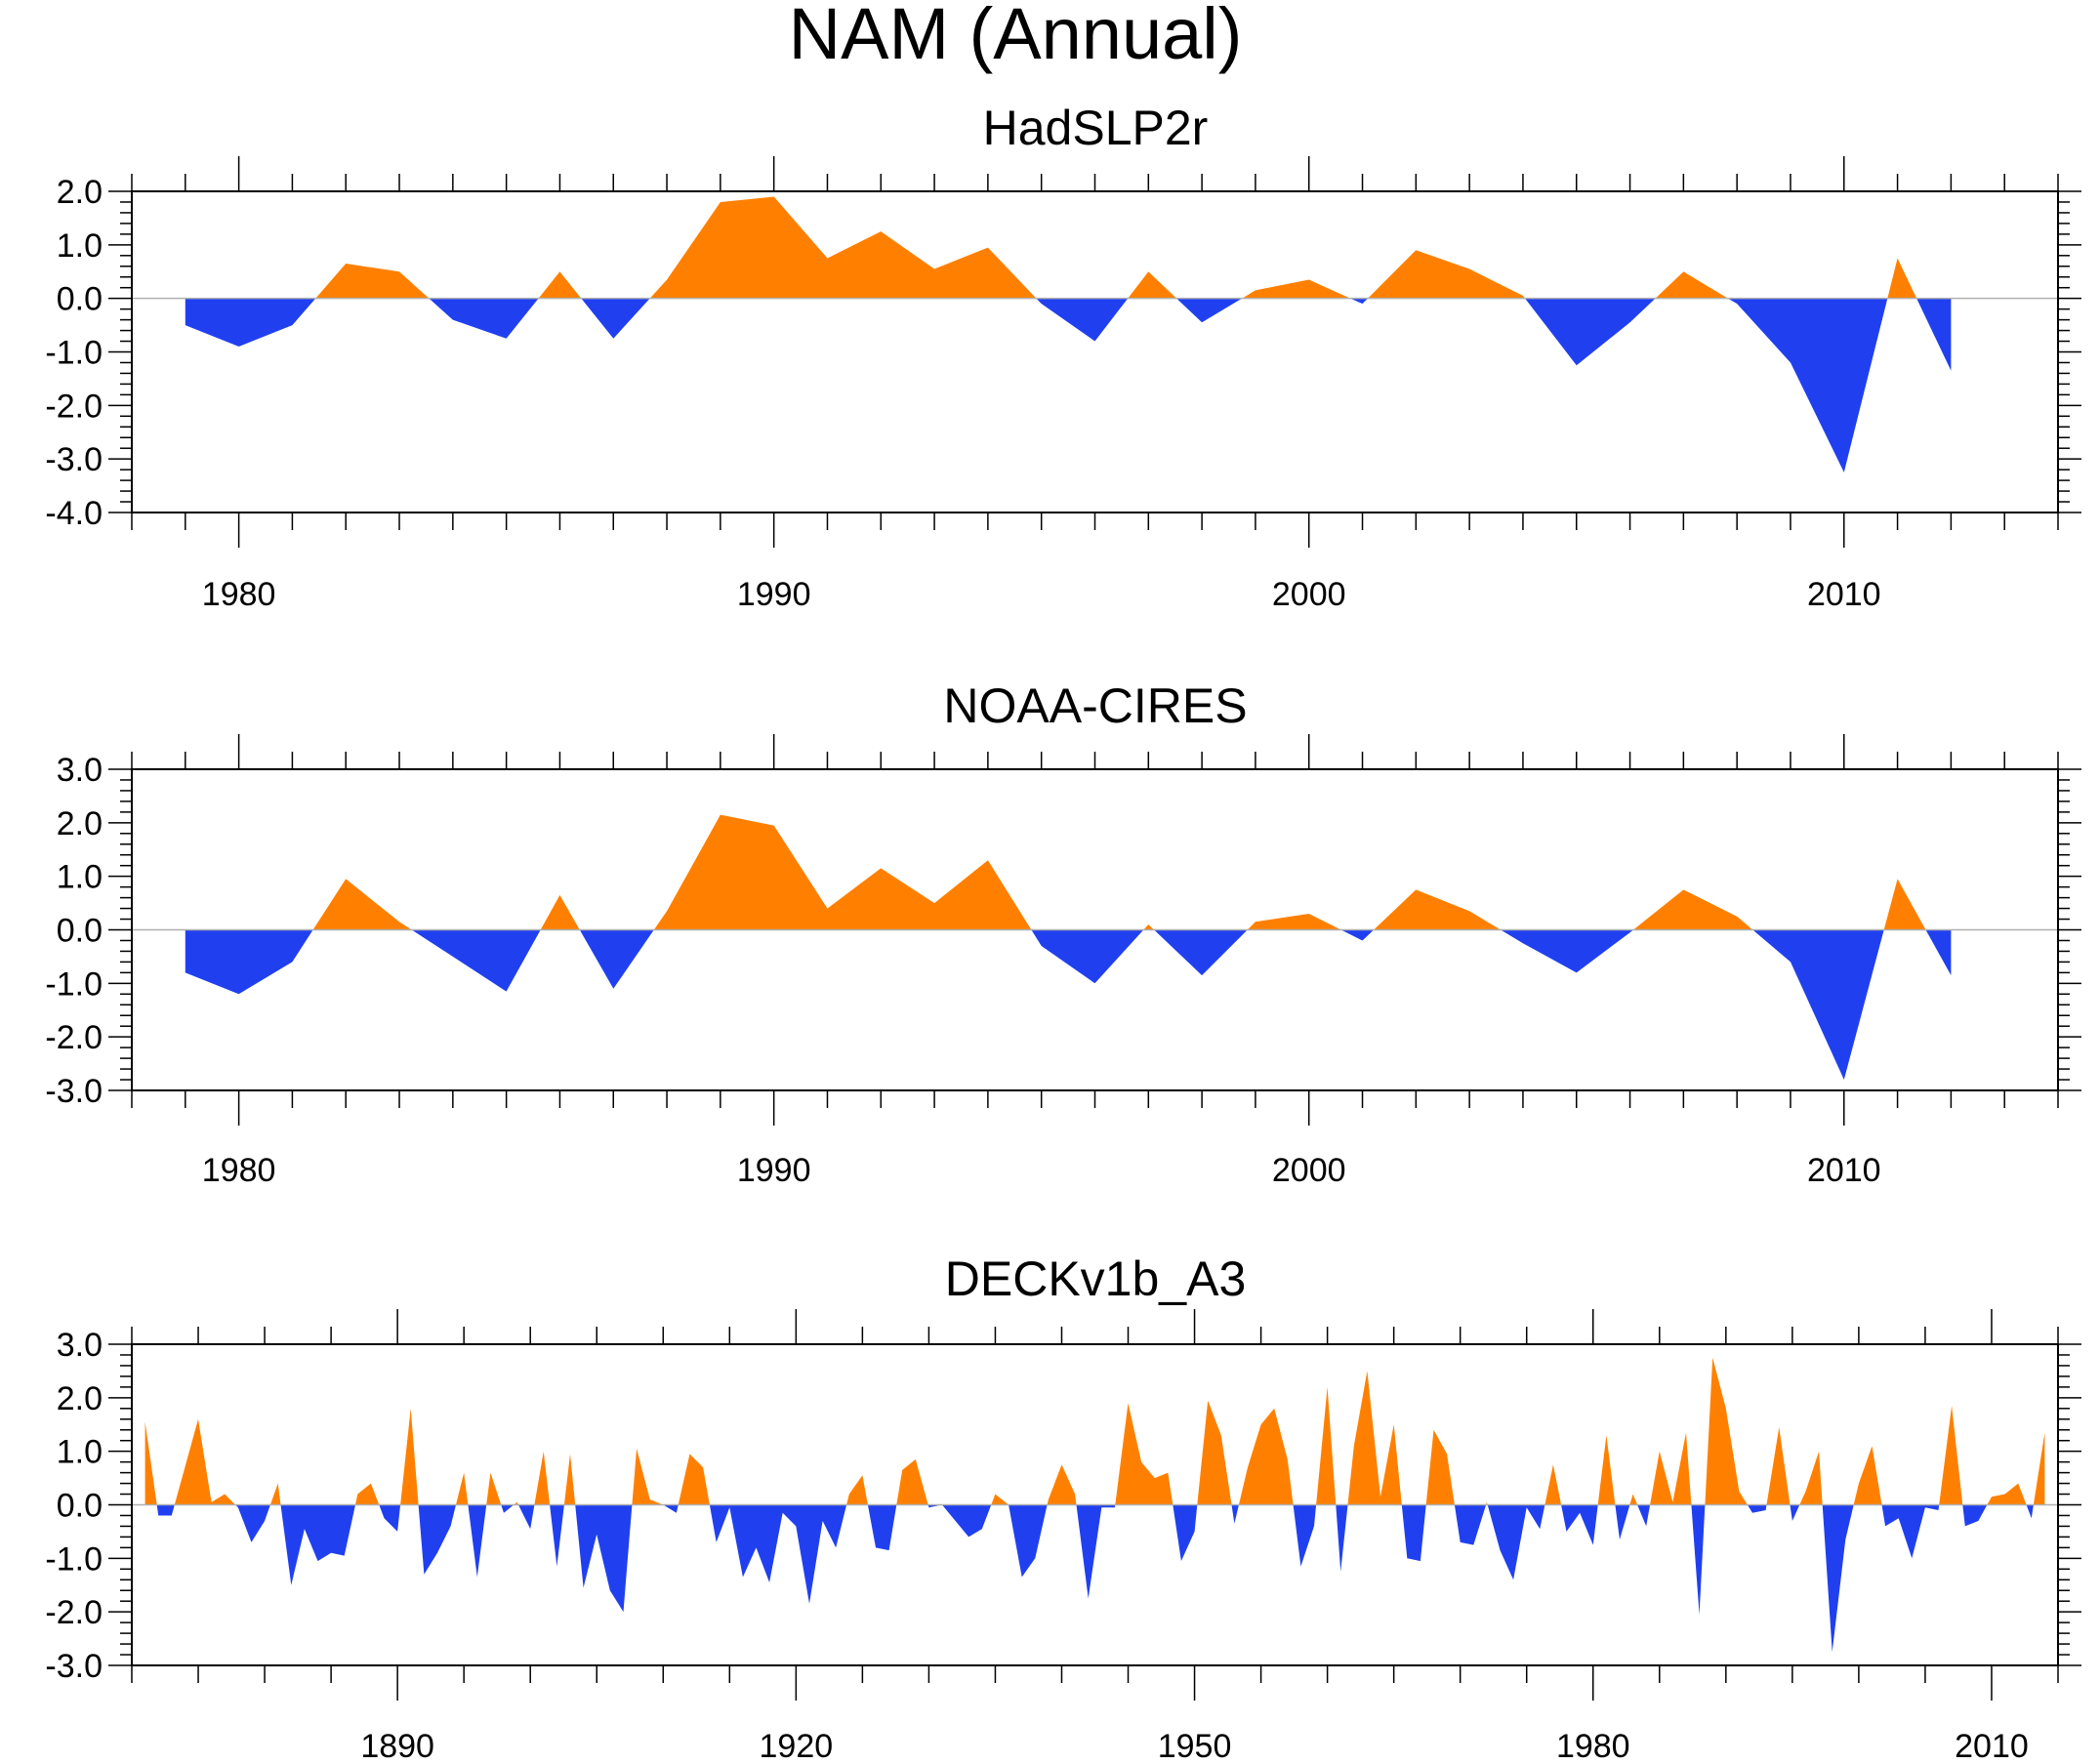 The width and height of the screenshot is (2100, 1764). Describe the element at coordinates (1195, 1746) in the screenshot. I see `x-tick-label: 1950` at that location.